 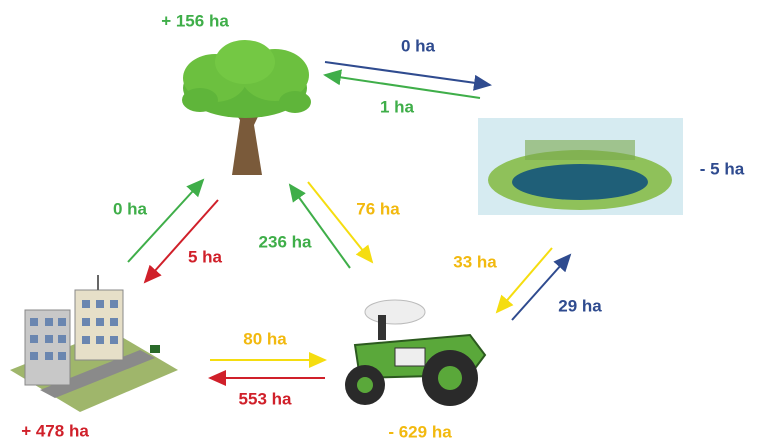 I want to click on flow-label: 236 ha, so click(x=285, y=241).